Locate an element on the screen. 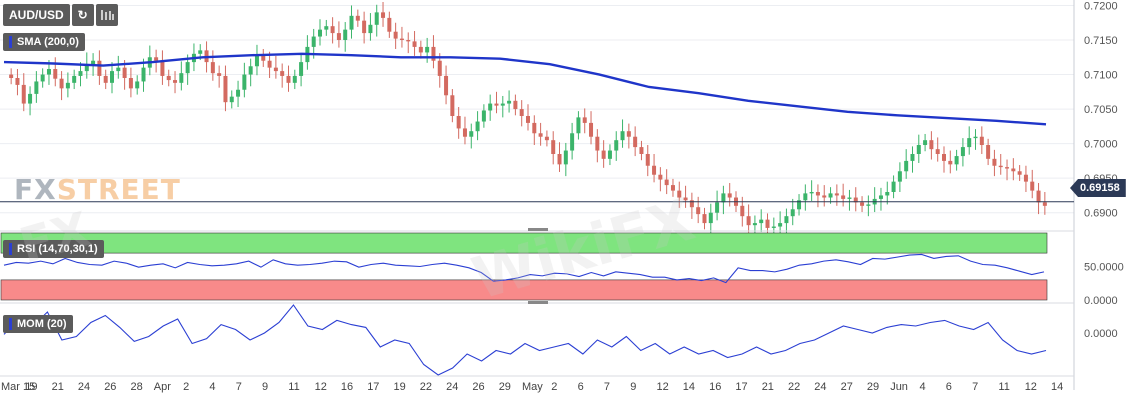 This screenshot has width=1134, height=413. rsi-tick-label: 0.0000 is located at coordinates (1101, 301).